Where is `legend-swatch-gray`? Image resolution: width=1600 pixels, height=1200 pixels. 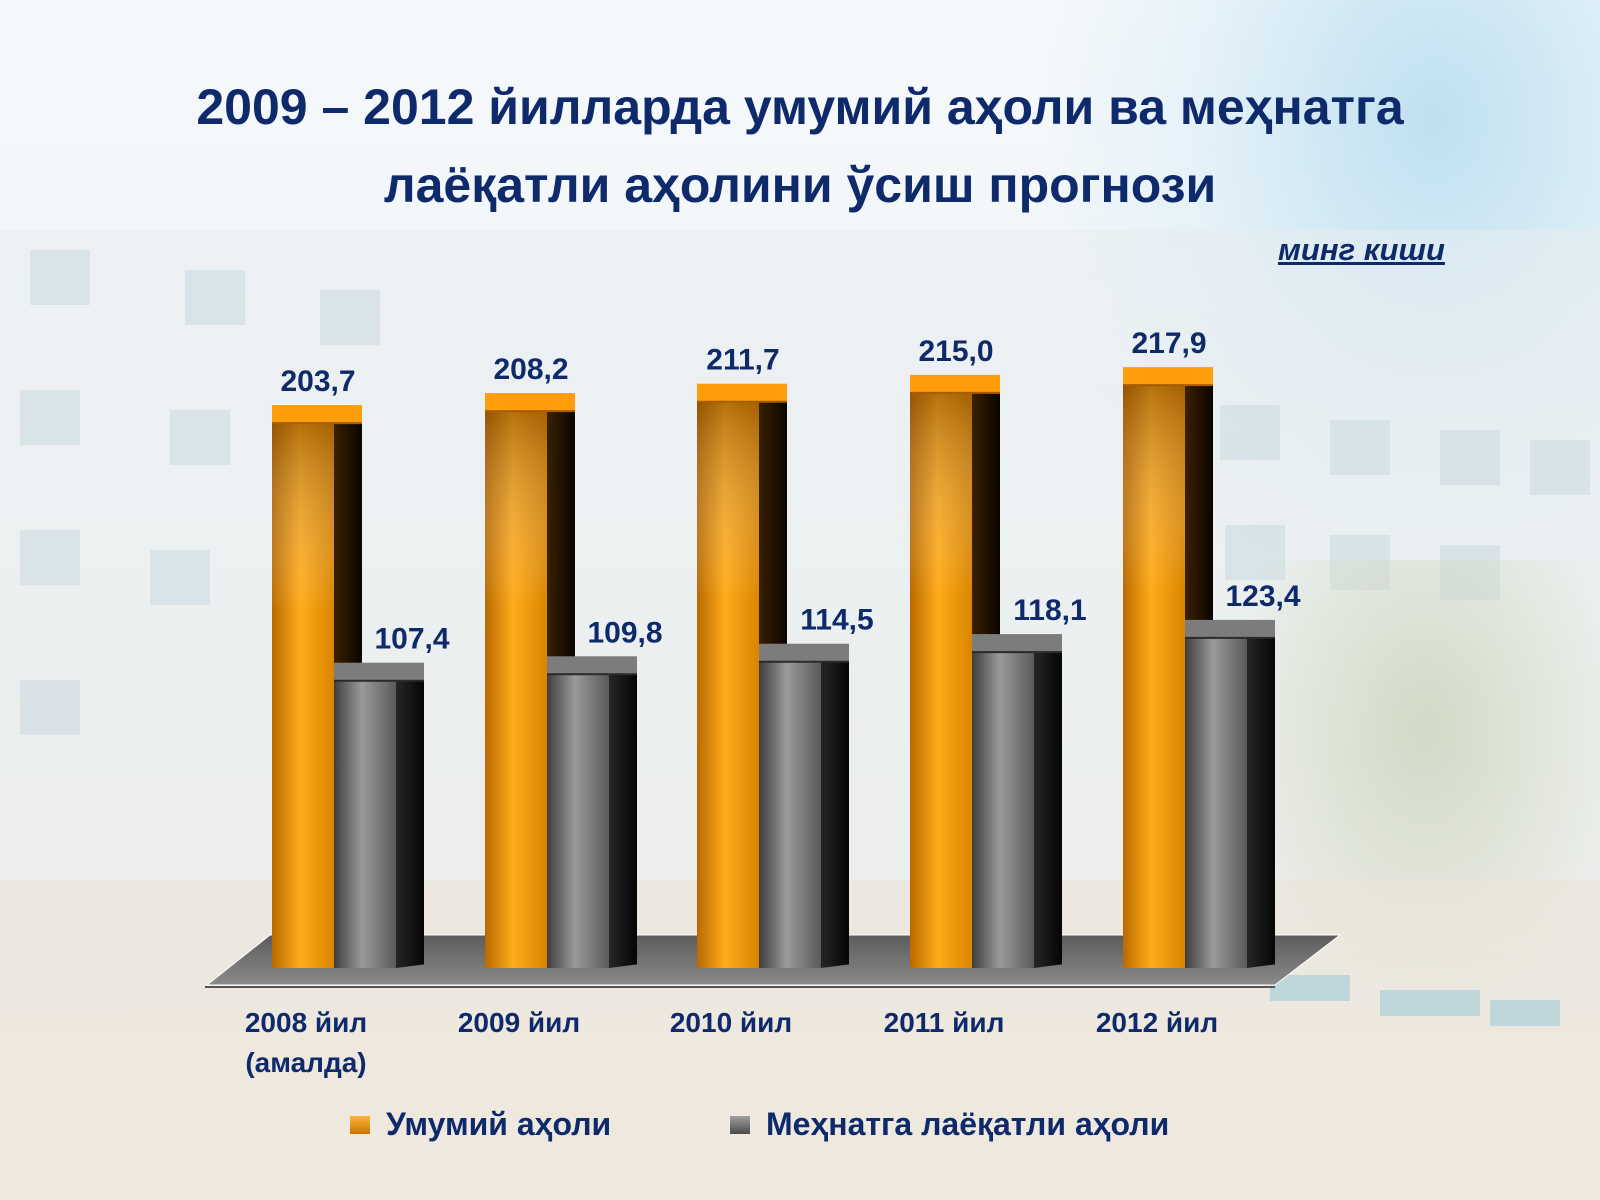 legend-swatch-gray is located at coordinates (740, 1124).